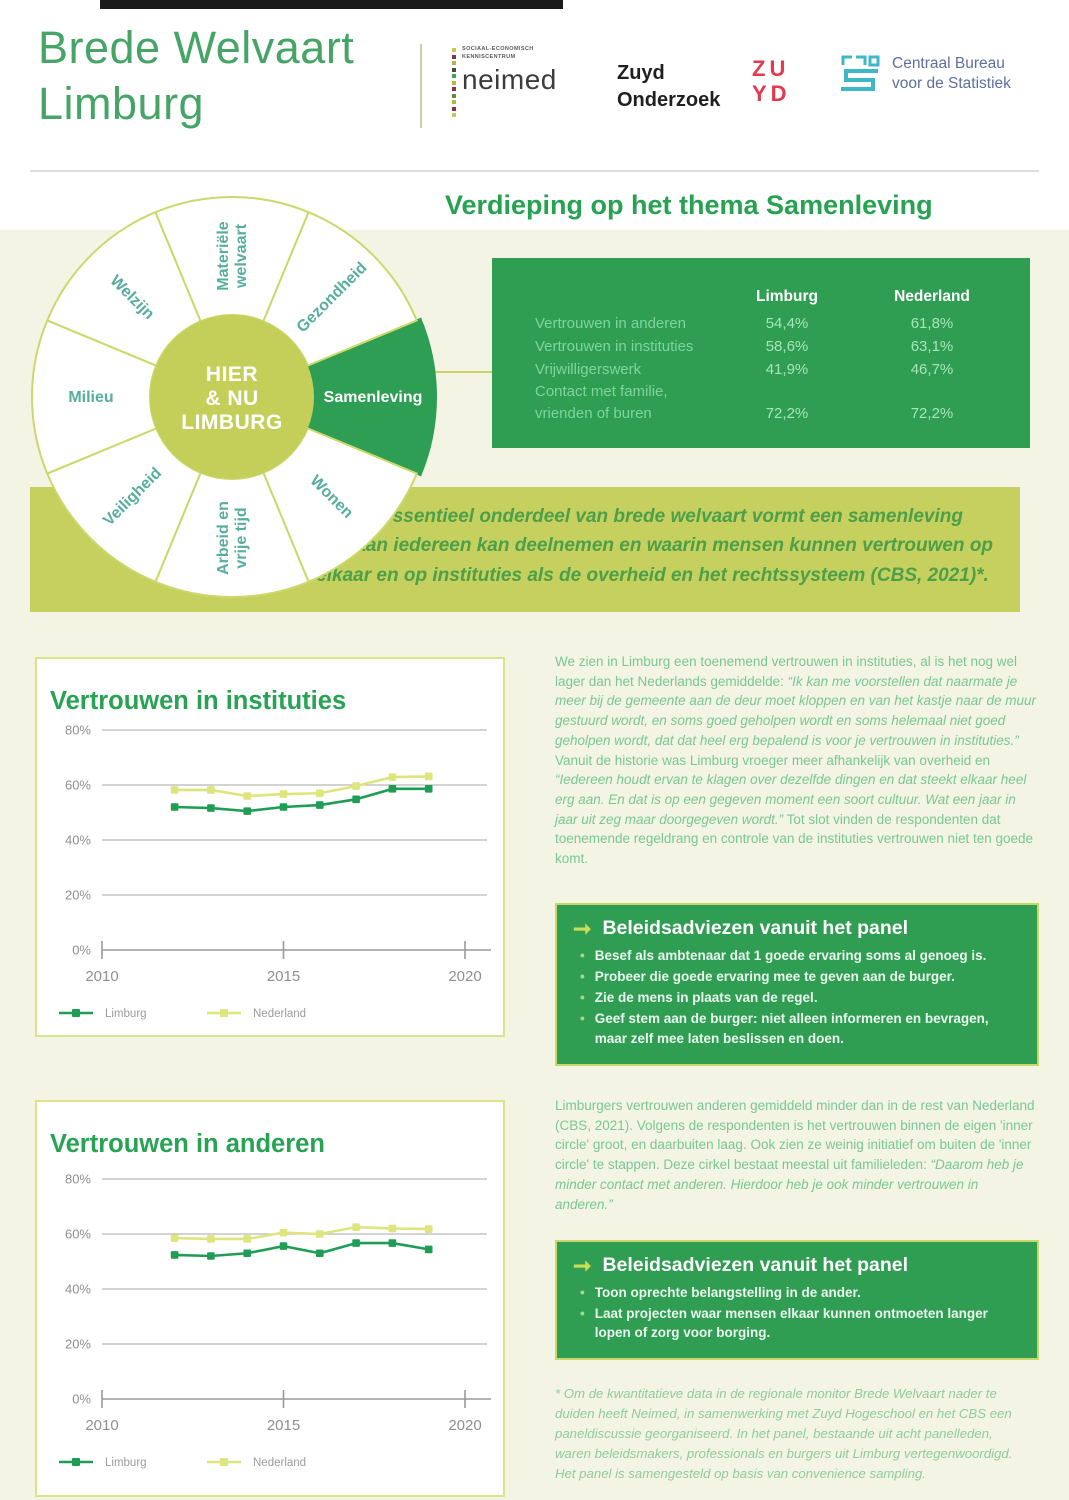 The image size is (1069, 1500). Describe the element at coordinates (498, 49) in the screenshot. I see `neimed-subtitle-line1: SOCIAAL-ECONOMISCH` at that location.